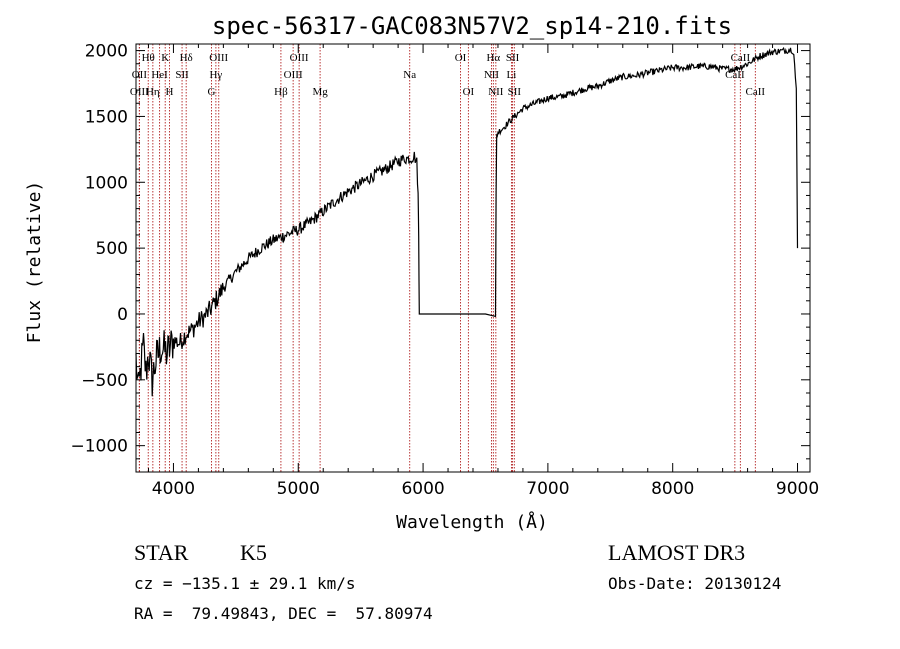 The height and width of the screenshot is (649, 900). Describe the element at coordinates (512, 75) in the screenshot. I see `line-label: Li` at that location.